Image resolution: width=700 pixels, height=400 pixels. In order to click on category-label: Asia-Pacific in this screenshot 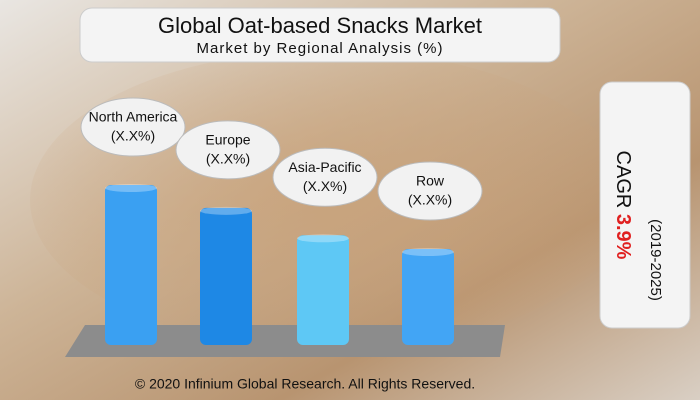, I will do `click(324, 167)`.